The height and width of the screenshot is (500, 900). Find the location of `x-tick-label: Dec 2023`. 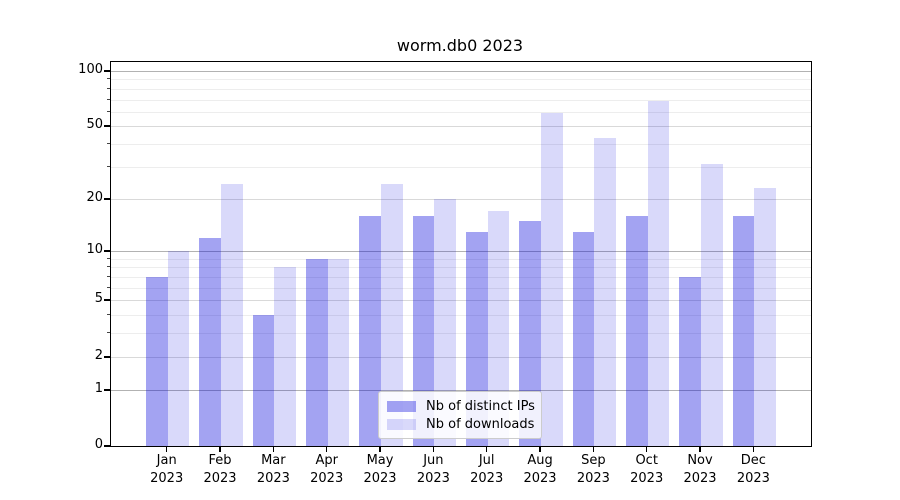

x-tick-label: Dec 2023 is located at coordinates (753, 469).